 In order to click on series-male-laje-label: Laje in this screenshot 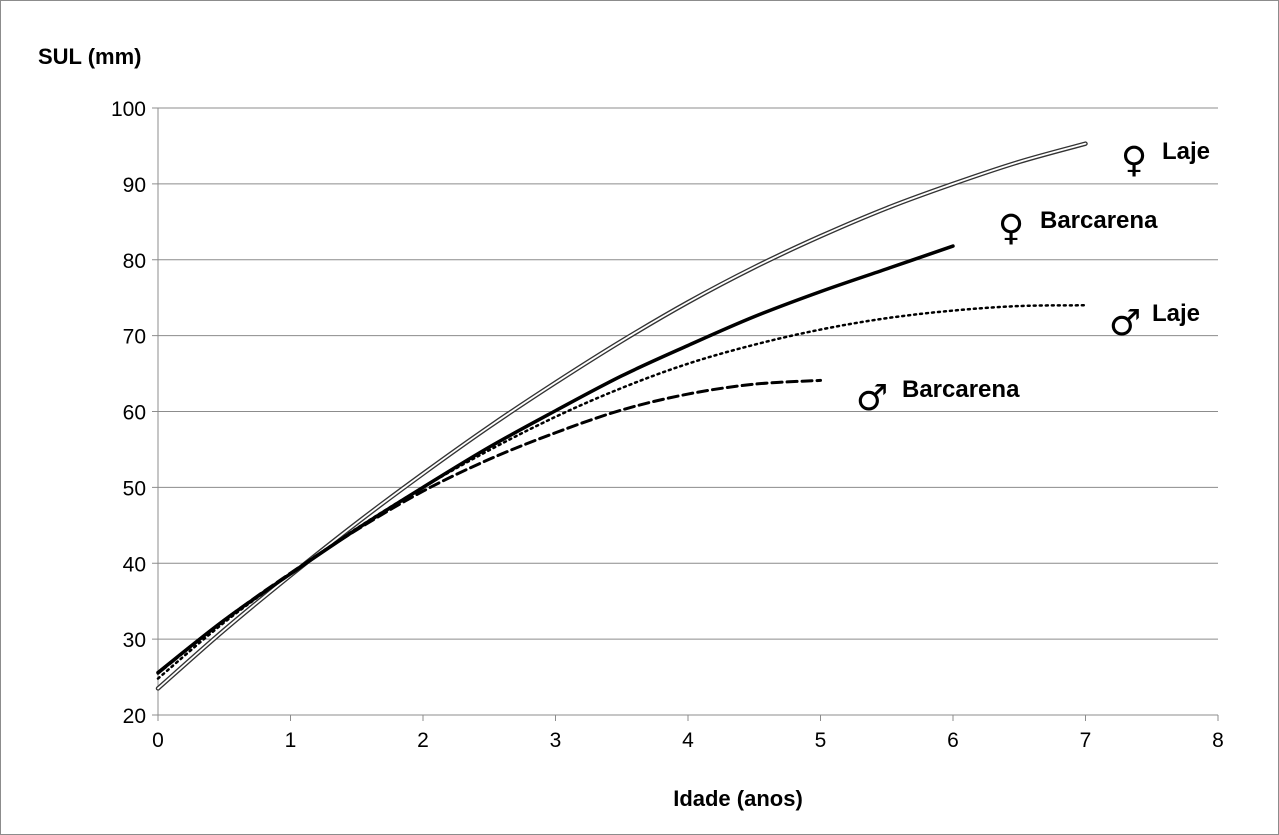, I will do `click(1176, 313)`.